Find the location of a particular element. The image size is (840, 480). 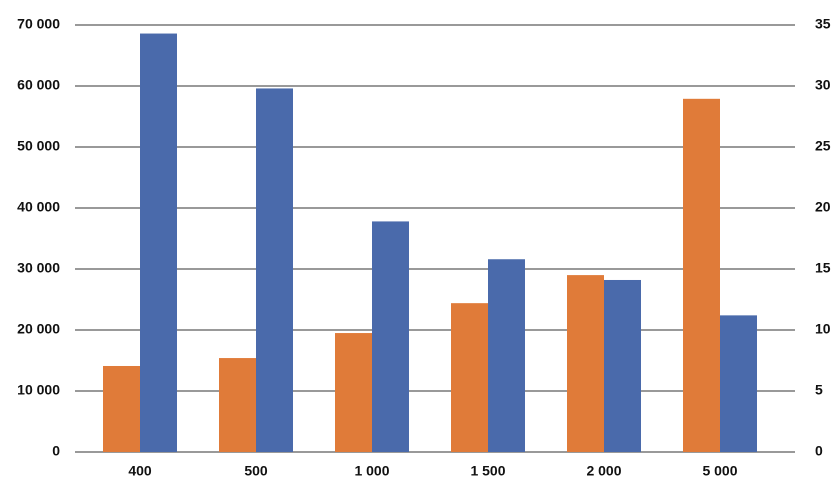

y-tick-label: 50 000 is located at coordinates (38, 146).